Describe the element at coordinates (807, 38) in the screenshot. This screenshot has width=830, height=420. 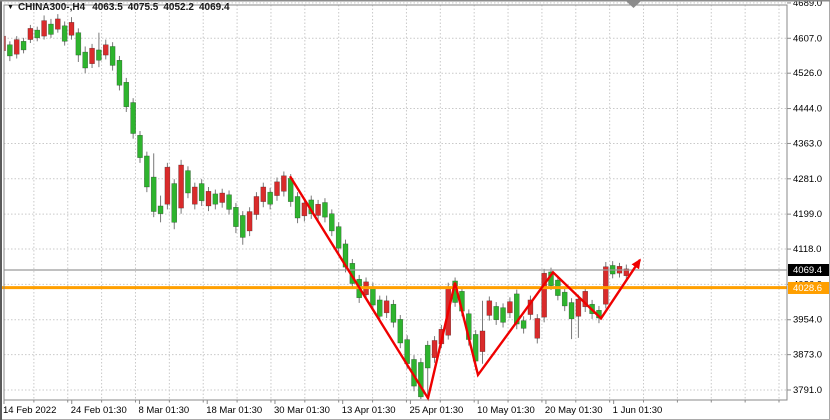
I see `price-axis-label: 4607.0` at that location.